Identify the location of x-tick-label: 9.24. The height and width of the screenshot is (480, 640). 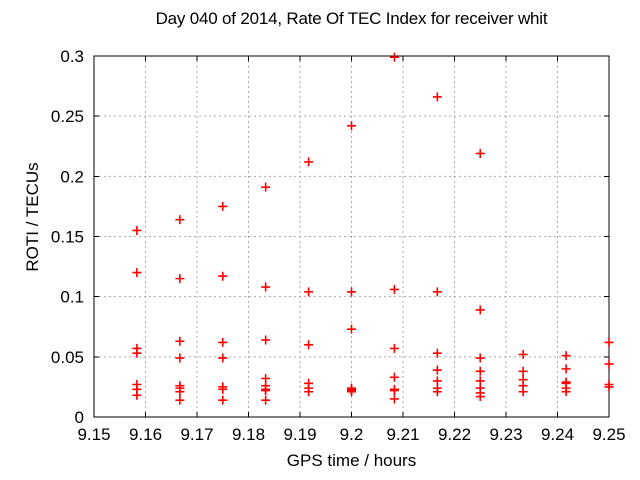
(557, 434).